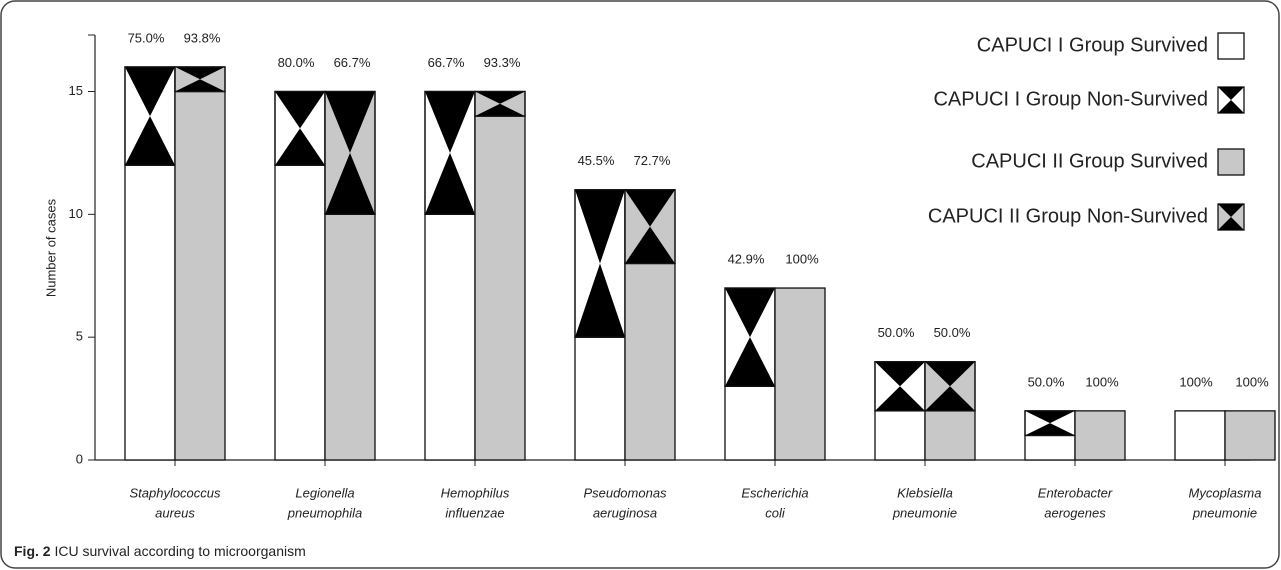 The height and width of the screenshot is (570, 1281). What do you see at coordinates (1068, 216) in the screenshot?
I see `legend-label: CAPUCI II Group Non-Survived` at bounding box center [1068, 216].